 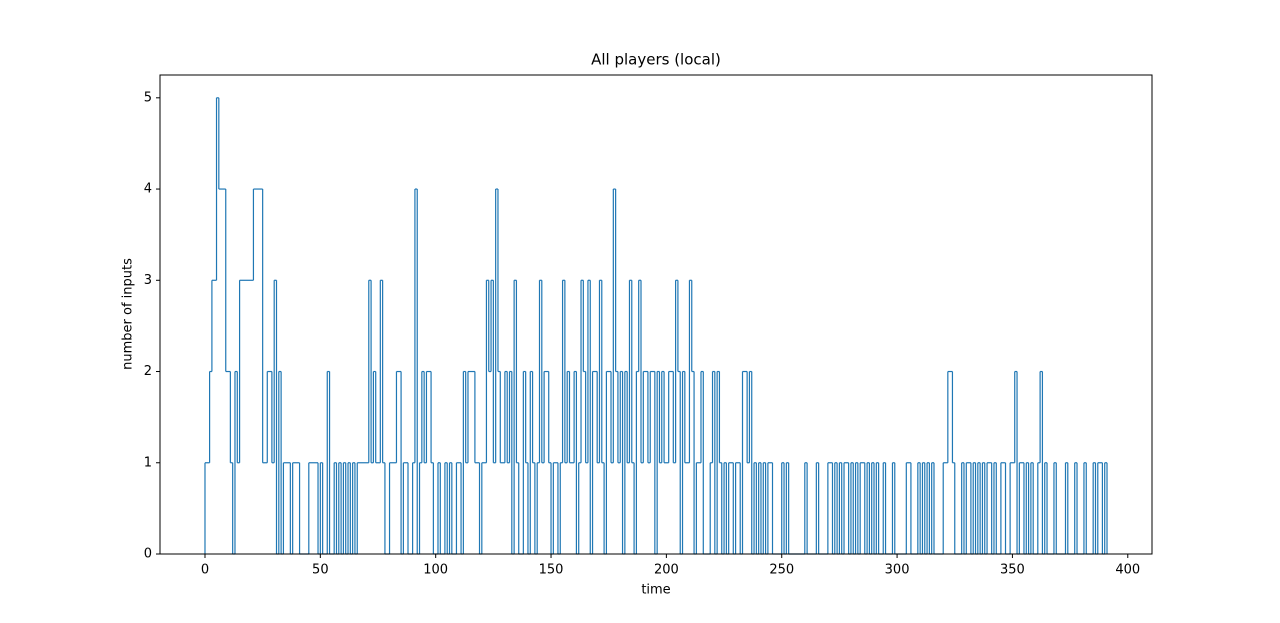 I want to click on y-axis-label: number of inputs, so click(x=128, y=314).